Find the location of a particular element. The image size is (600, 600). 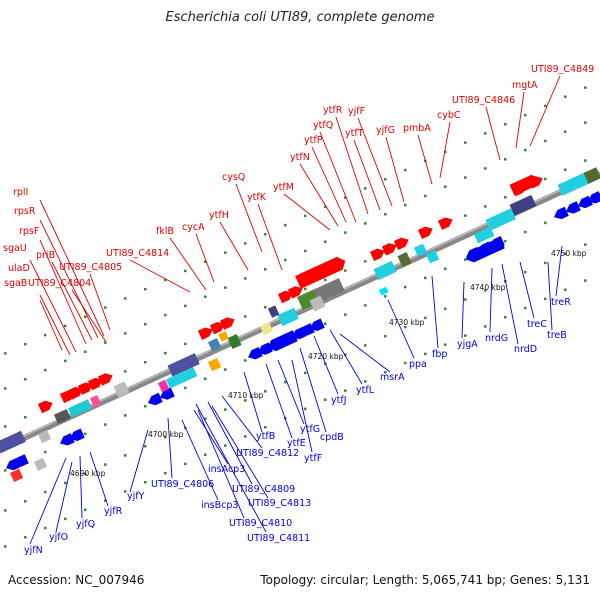

gene-label: treB is located at coordinates (557, 335).